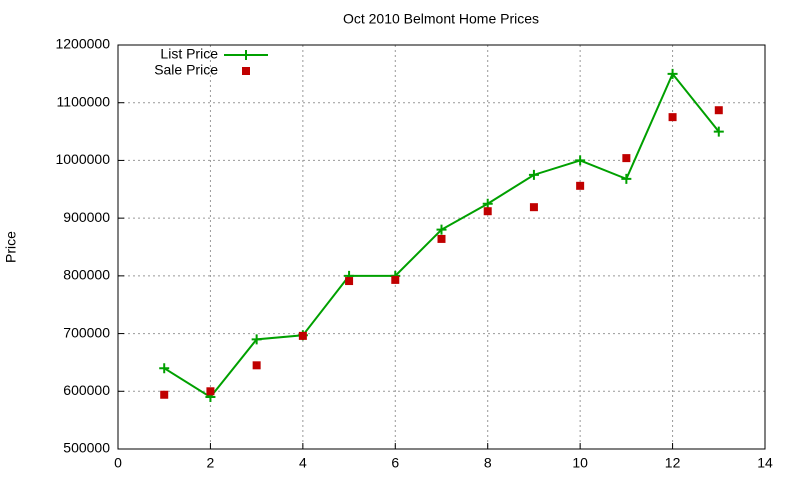  Describe the element at coordinates (86, 275) in the screenshot. I see `y-tick-label: 800000` at that location.